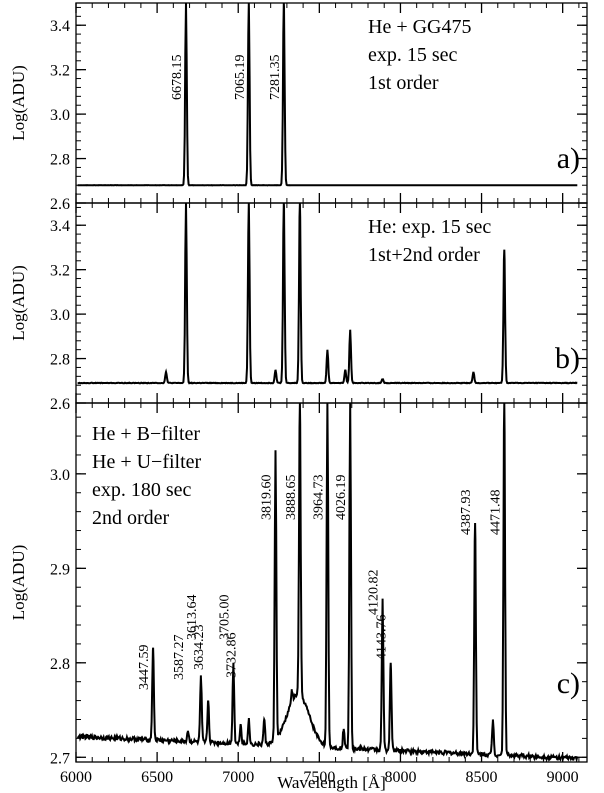 The width and height of the screenshot is (604, 793). Describe the element at coordinates (318, 498) in the screenshot. I see `line-wavelength-label: 3964.73` at that location.